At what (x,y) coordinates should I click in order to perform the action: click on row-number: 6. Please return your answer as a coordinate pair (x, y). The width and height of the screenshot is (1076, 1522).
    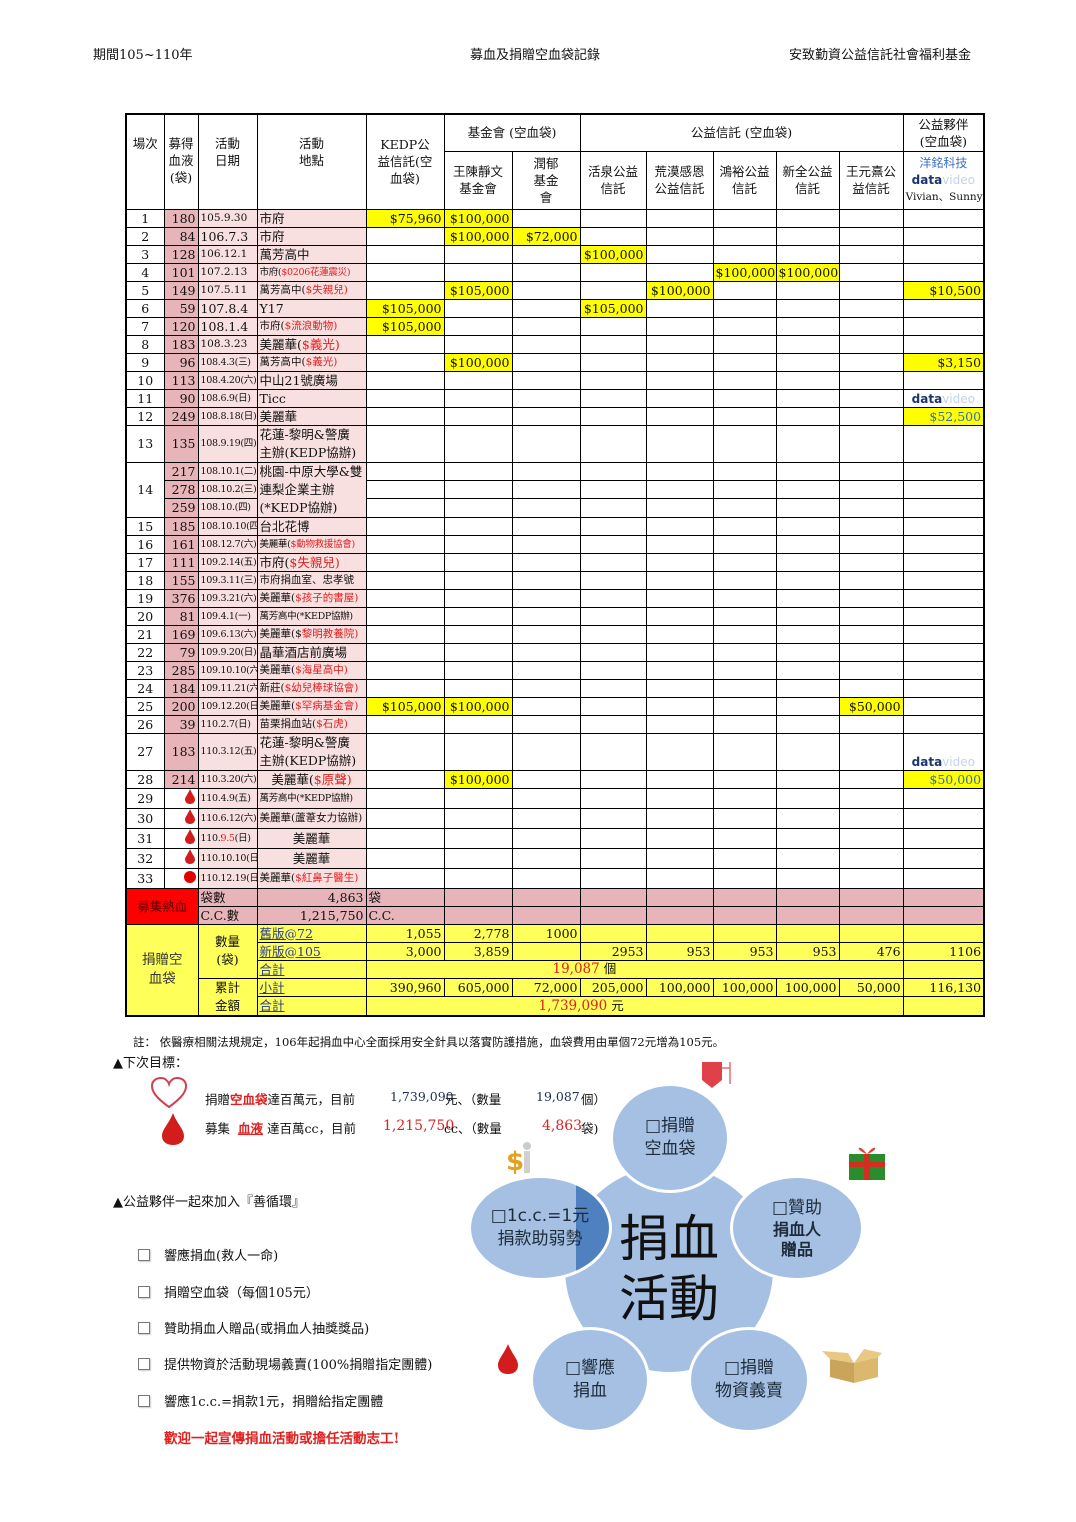
    Looking at the image, I should click on (145, 308).